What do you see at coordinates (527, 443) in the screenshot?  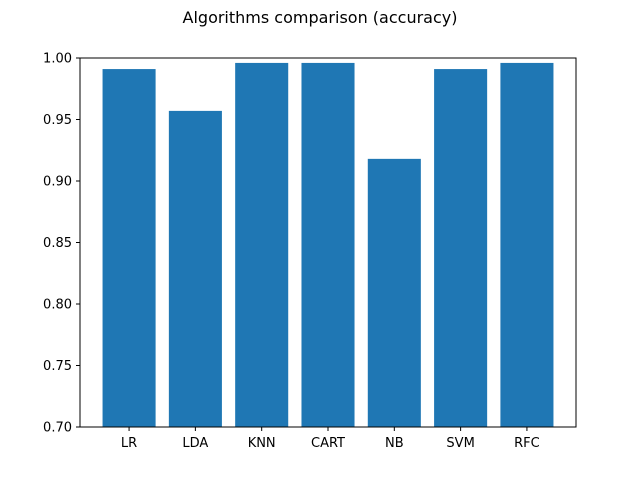 I see `x-tick-label-rfc: RFC` at bounding box center [527, 443].